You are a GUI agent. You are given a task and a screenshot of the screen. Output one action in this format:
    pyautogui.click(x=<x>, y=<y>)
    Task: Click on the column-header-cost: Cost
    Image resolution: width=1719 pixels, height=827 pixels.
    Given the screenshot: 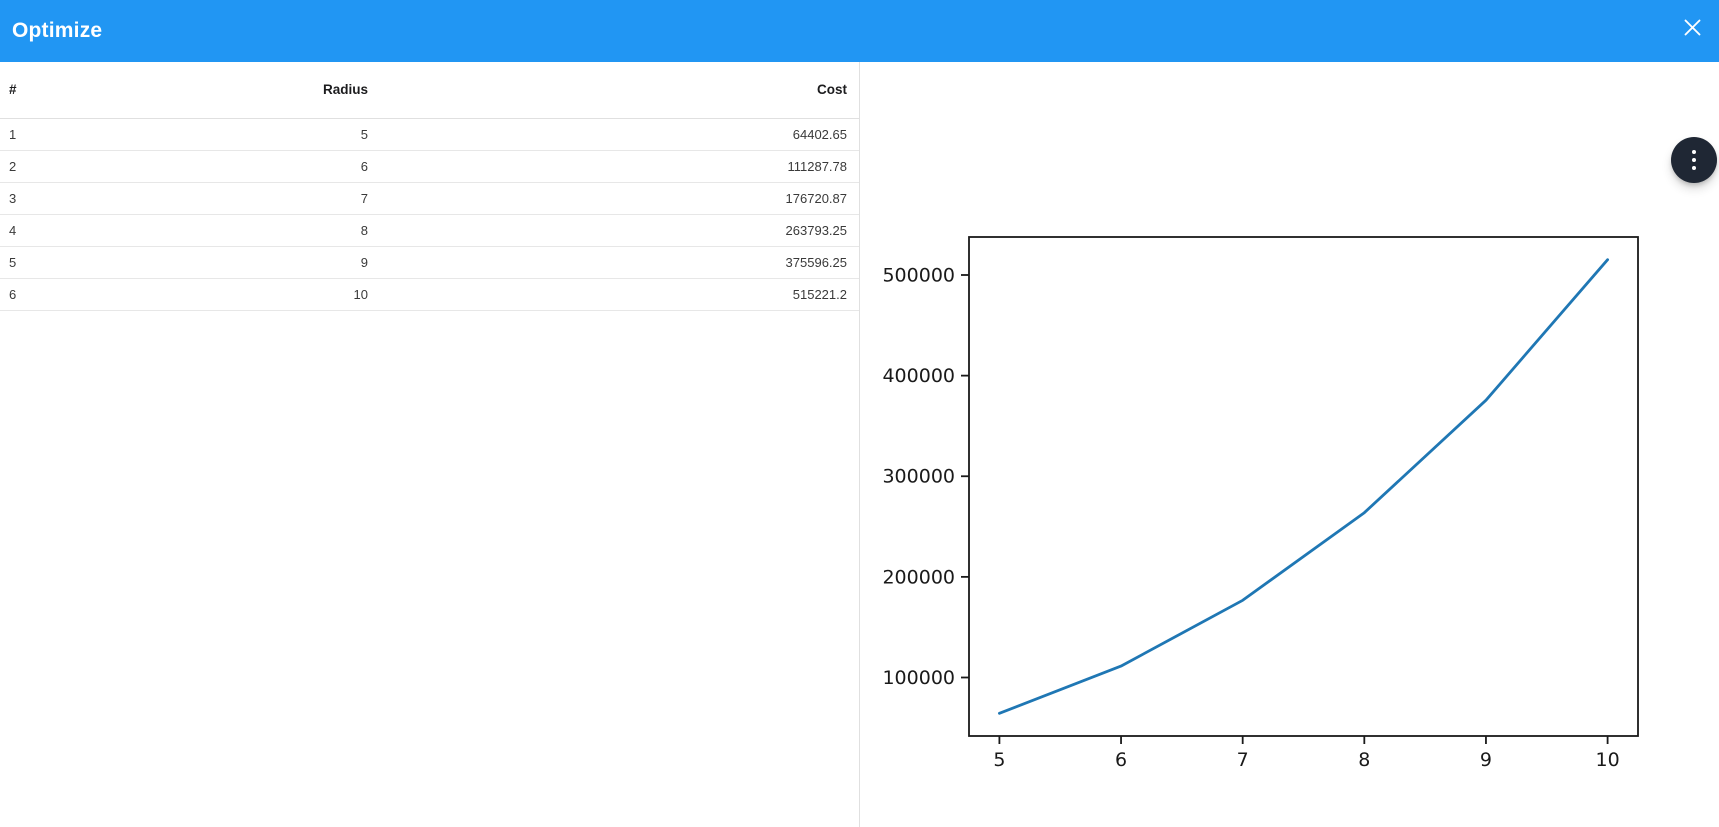 What is the action you would take?
    pyautogui.click(x=619, y=90)
    